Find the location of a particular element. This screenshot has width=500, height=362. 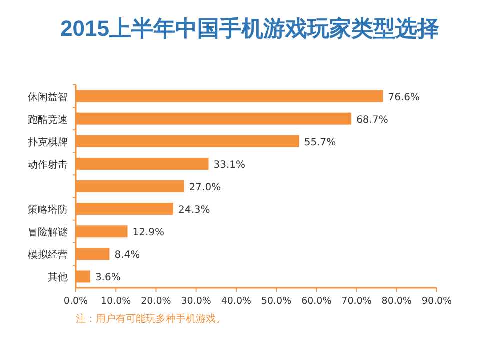

data-label: 8.4% is located at coordinates (127, 256).